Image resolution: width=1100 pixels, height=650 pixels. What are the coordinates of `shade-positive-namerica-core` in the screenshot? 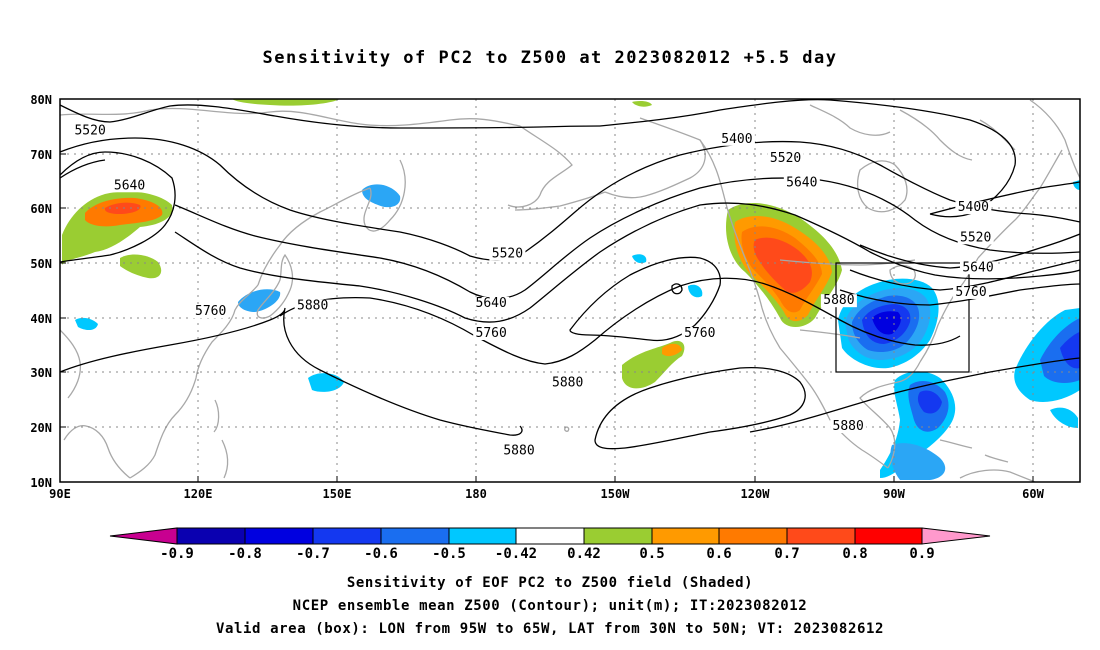 It's located at (782, 265).